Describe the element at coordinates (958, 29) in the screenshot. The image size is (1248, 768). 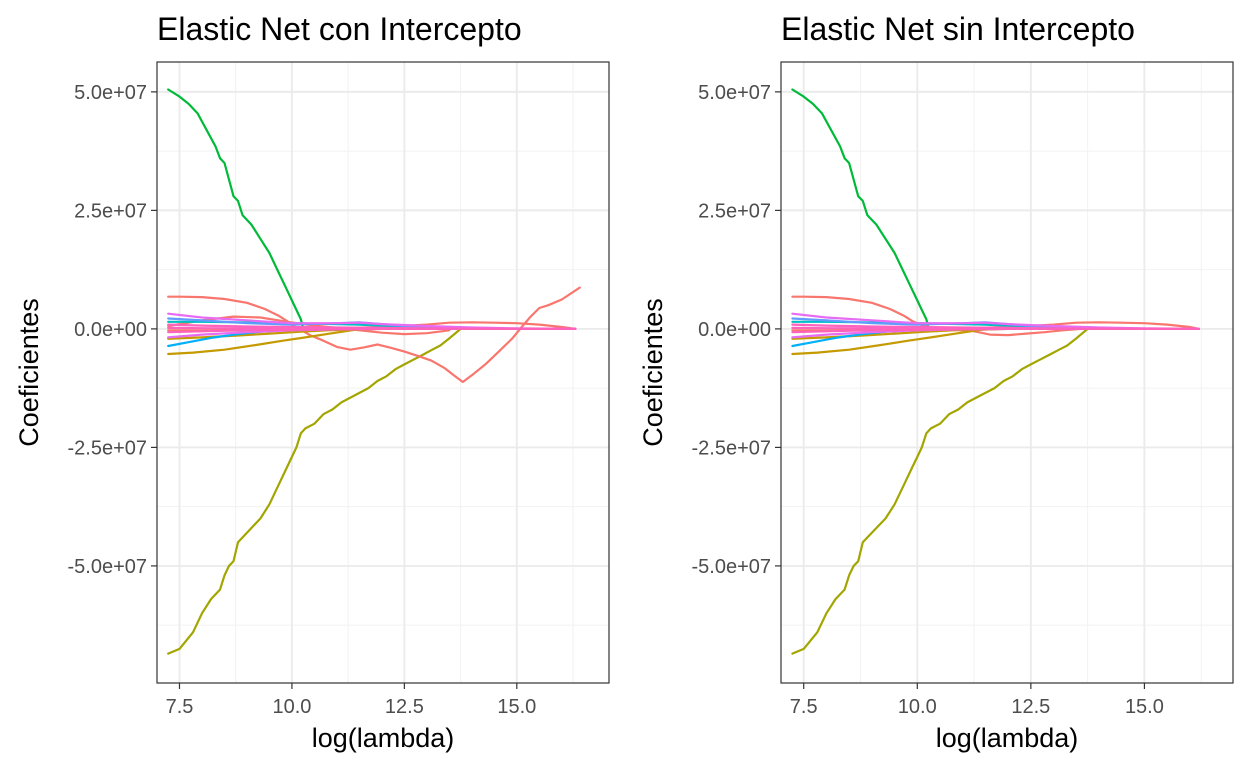
I see `chart-title: Elastic Net sin Intercepto` at that location.